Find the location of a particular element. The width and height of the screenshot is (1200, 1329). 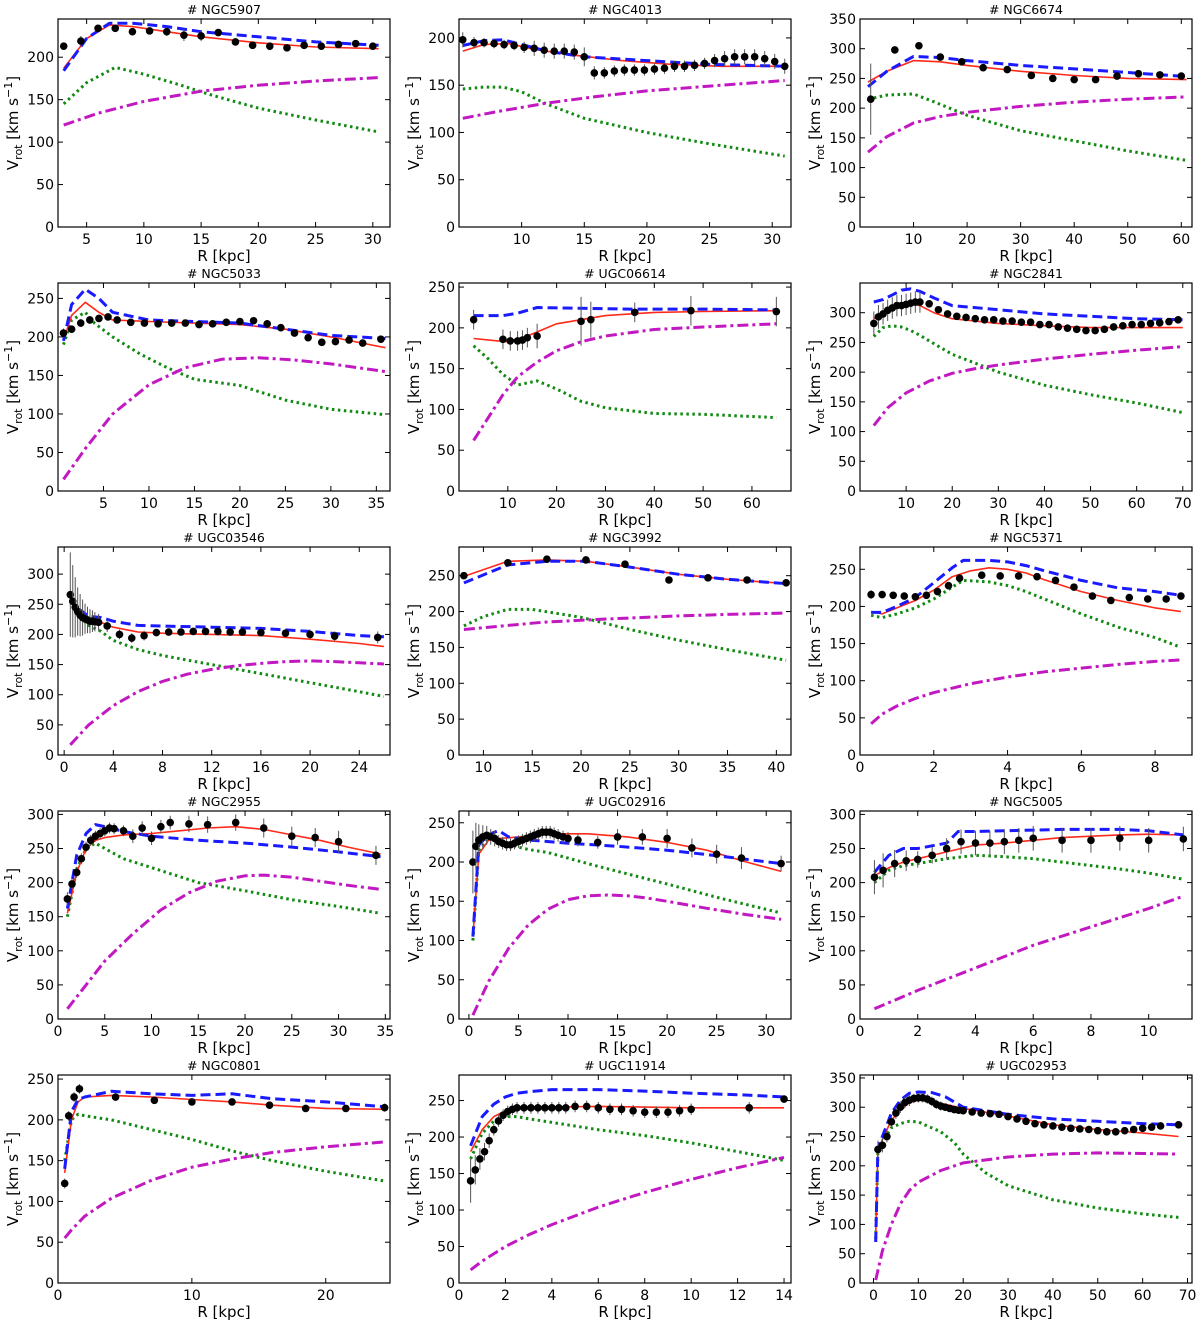

x-tick-label: 15 is located at coordinates (195, 504).